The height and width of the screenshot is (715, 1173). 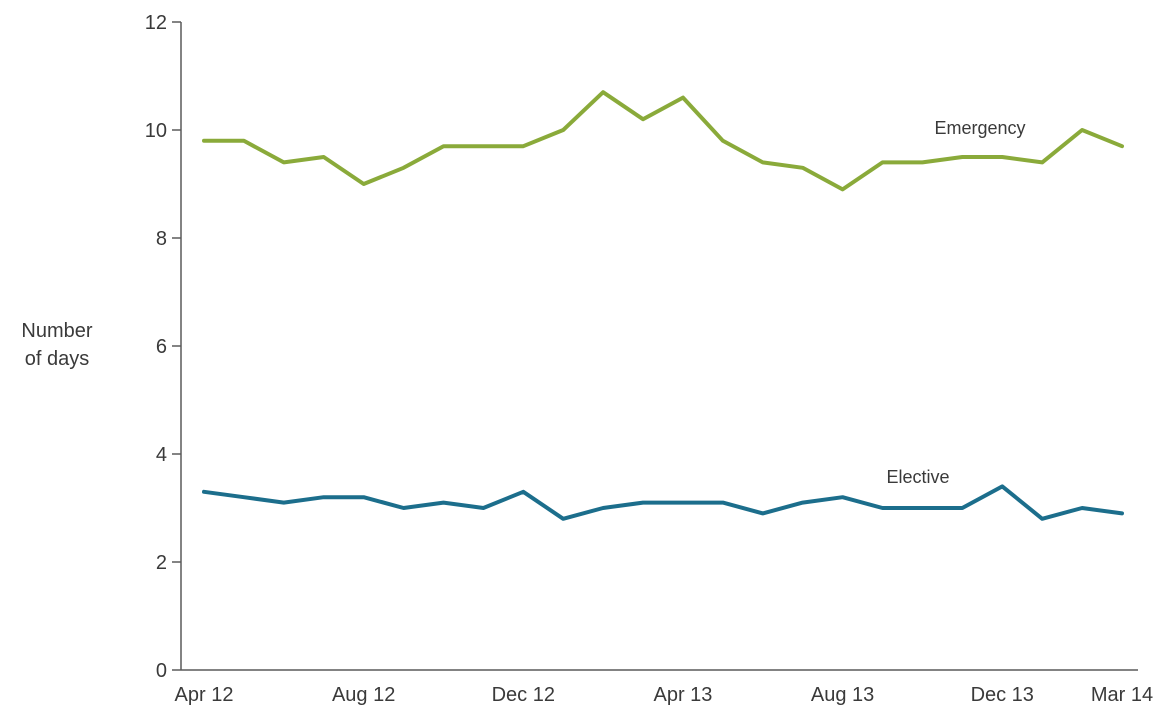 What do you see at coordinates (56, 331) in the screenshot?
I see `y-axis-label-line: Number` at bounding box center [56, 331].